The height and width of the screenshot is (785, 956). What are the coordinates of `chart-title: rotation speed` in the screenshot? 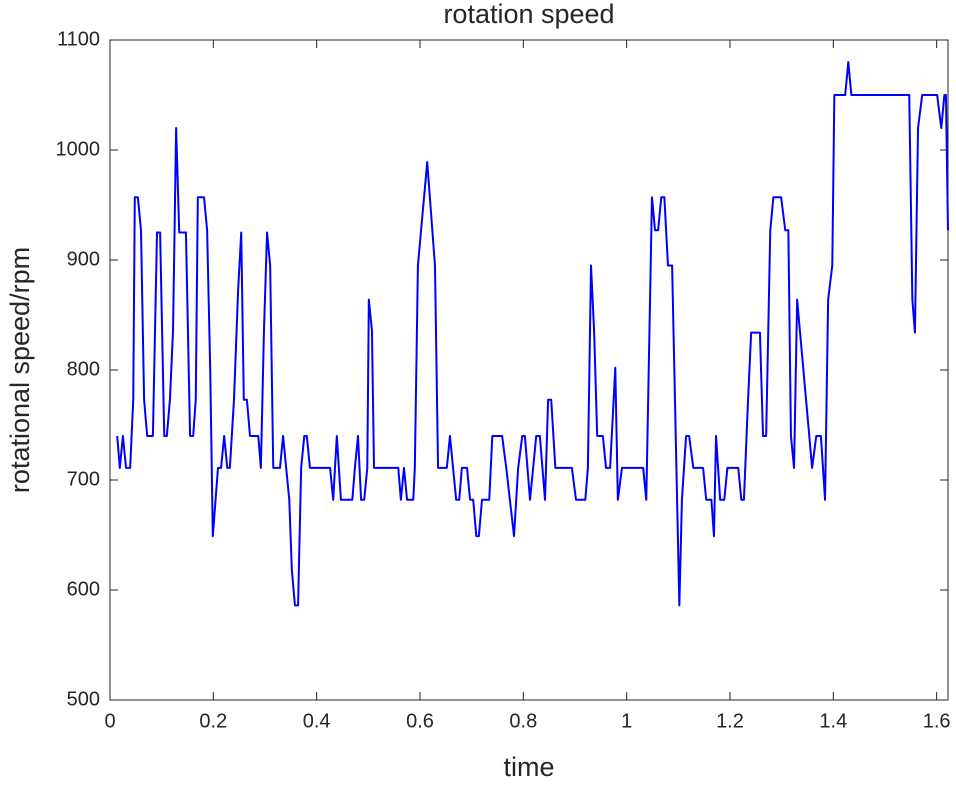 It's located at (528, 14).